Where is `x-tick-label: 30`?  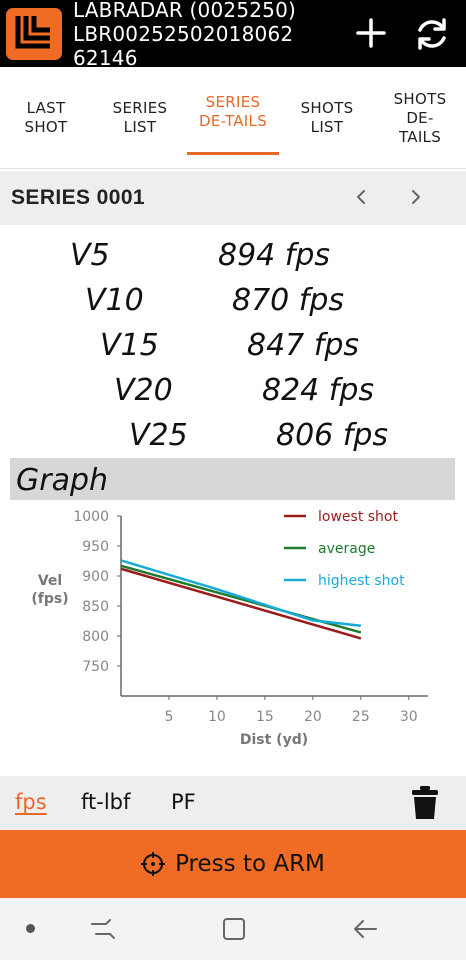 x-tick-label: 30 is located at coordinates (409, 717).